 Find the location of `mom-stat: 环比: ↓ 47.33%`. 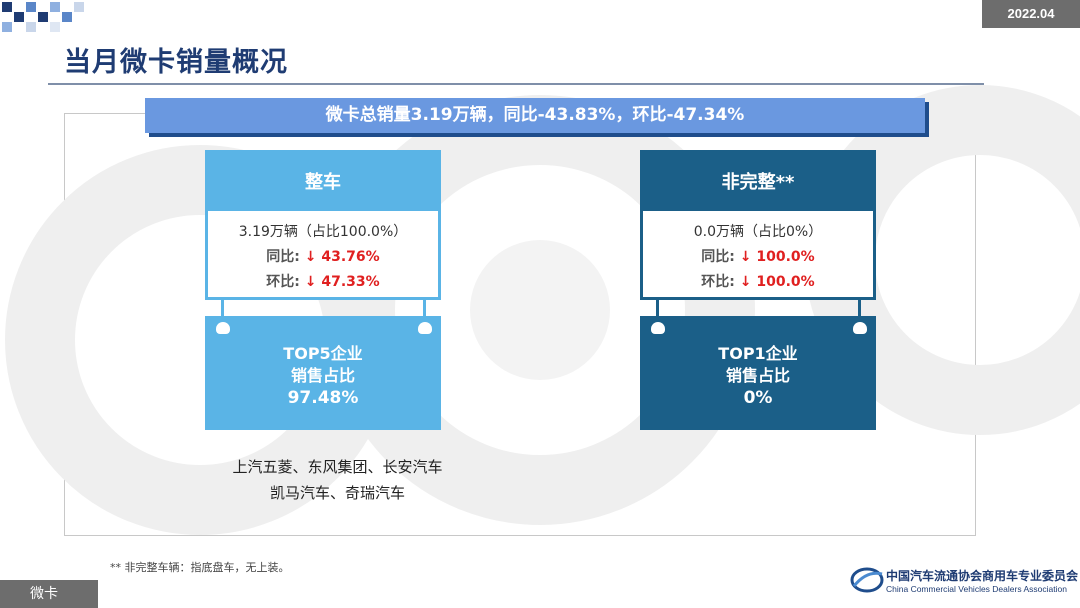

mom-stat: 环比: ↓ 47.33% is located at coordinates (323, 281).